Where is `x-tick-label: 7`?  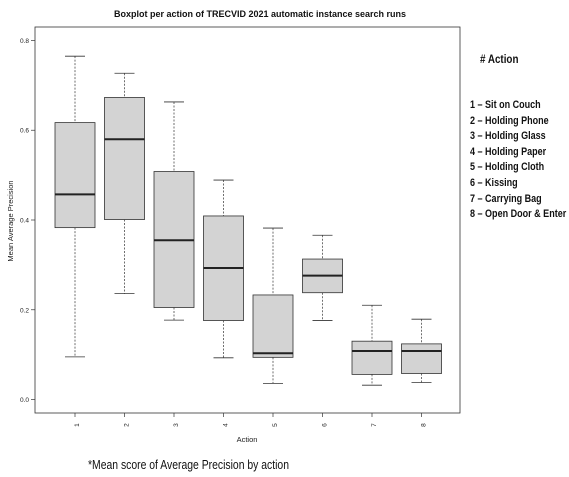 x-tick-label: 7 is located at coordinates (374, 425).